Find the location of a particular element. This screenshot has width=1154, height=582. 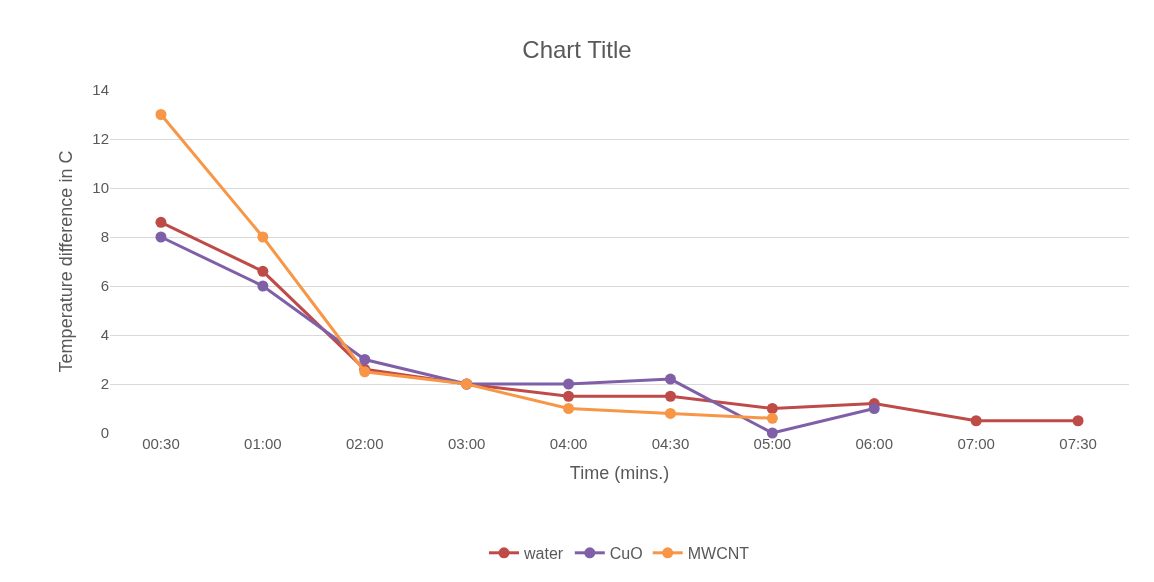

y-axis-title: Temperature difference in C is located at coordinates (65, 261).